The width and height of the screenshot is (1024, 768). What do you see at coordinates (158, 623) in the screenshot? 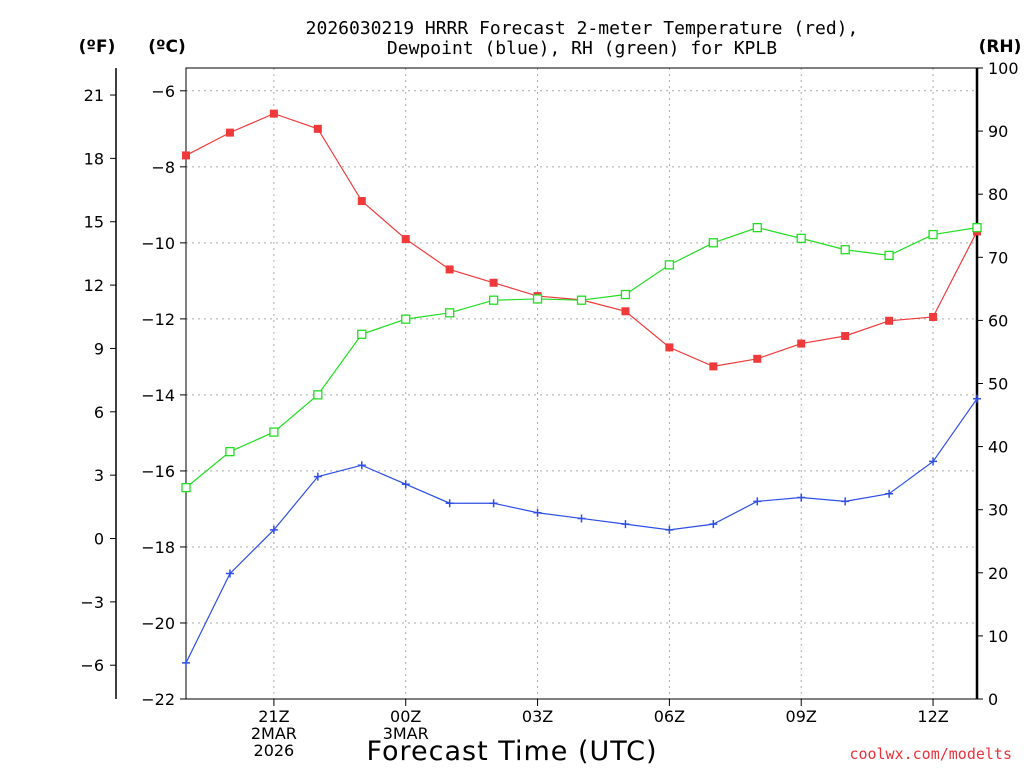
I see `celsius-tick-label: −20` at bounding box center [158, 623].